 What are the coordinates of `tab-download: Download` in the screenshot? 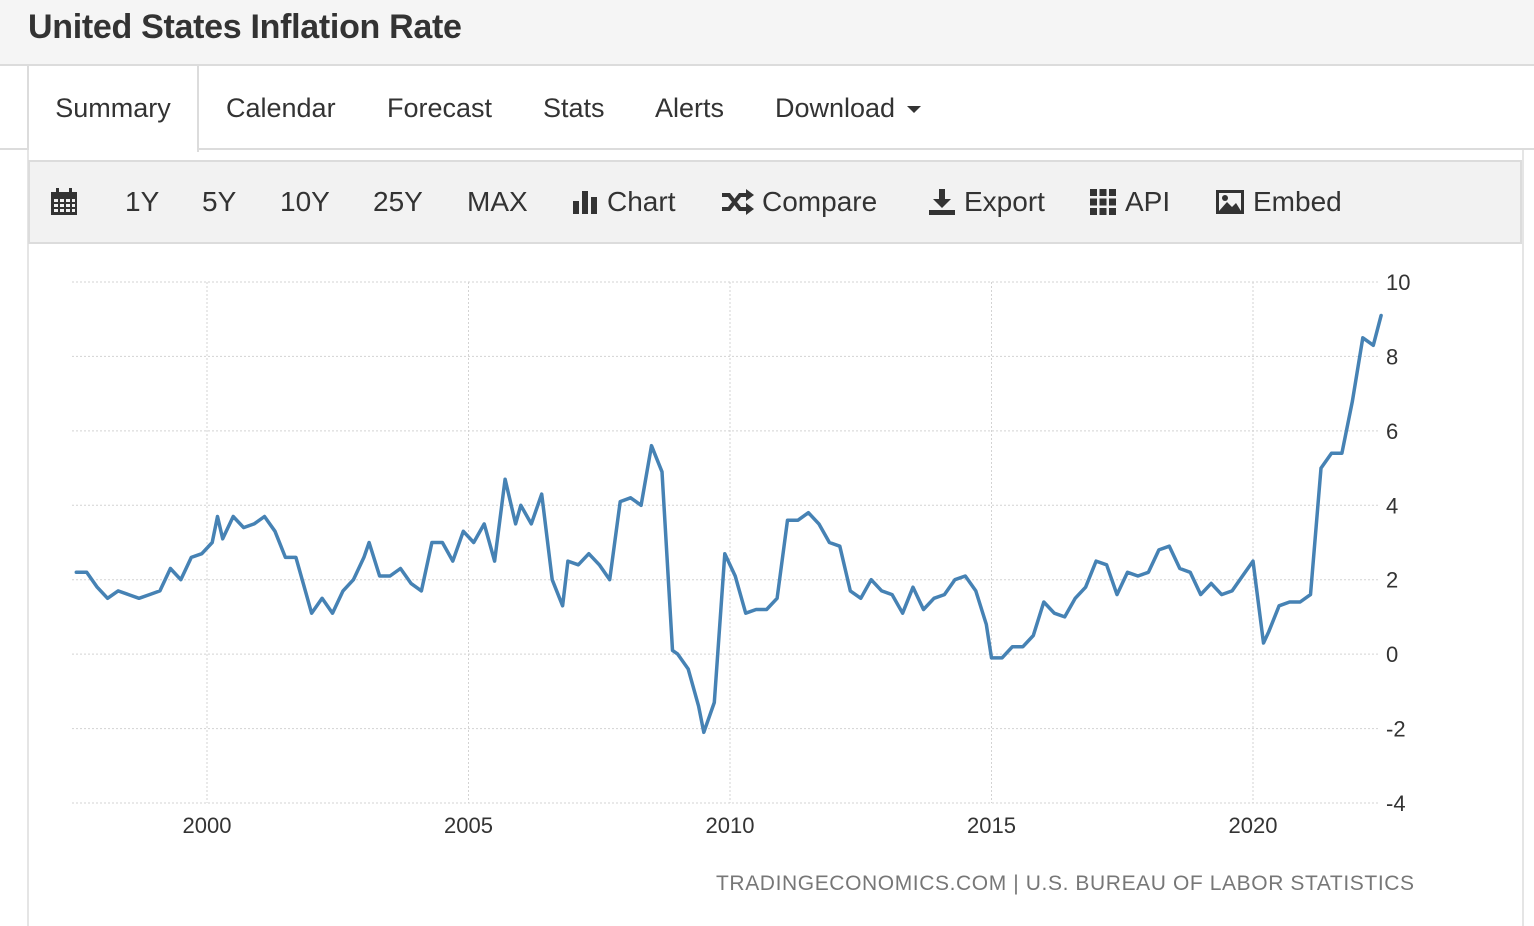 It's located at (848, 108).